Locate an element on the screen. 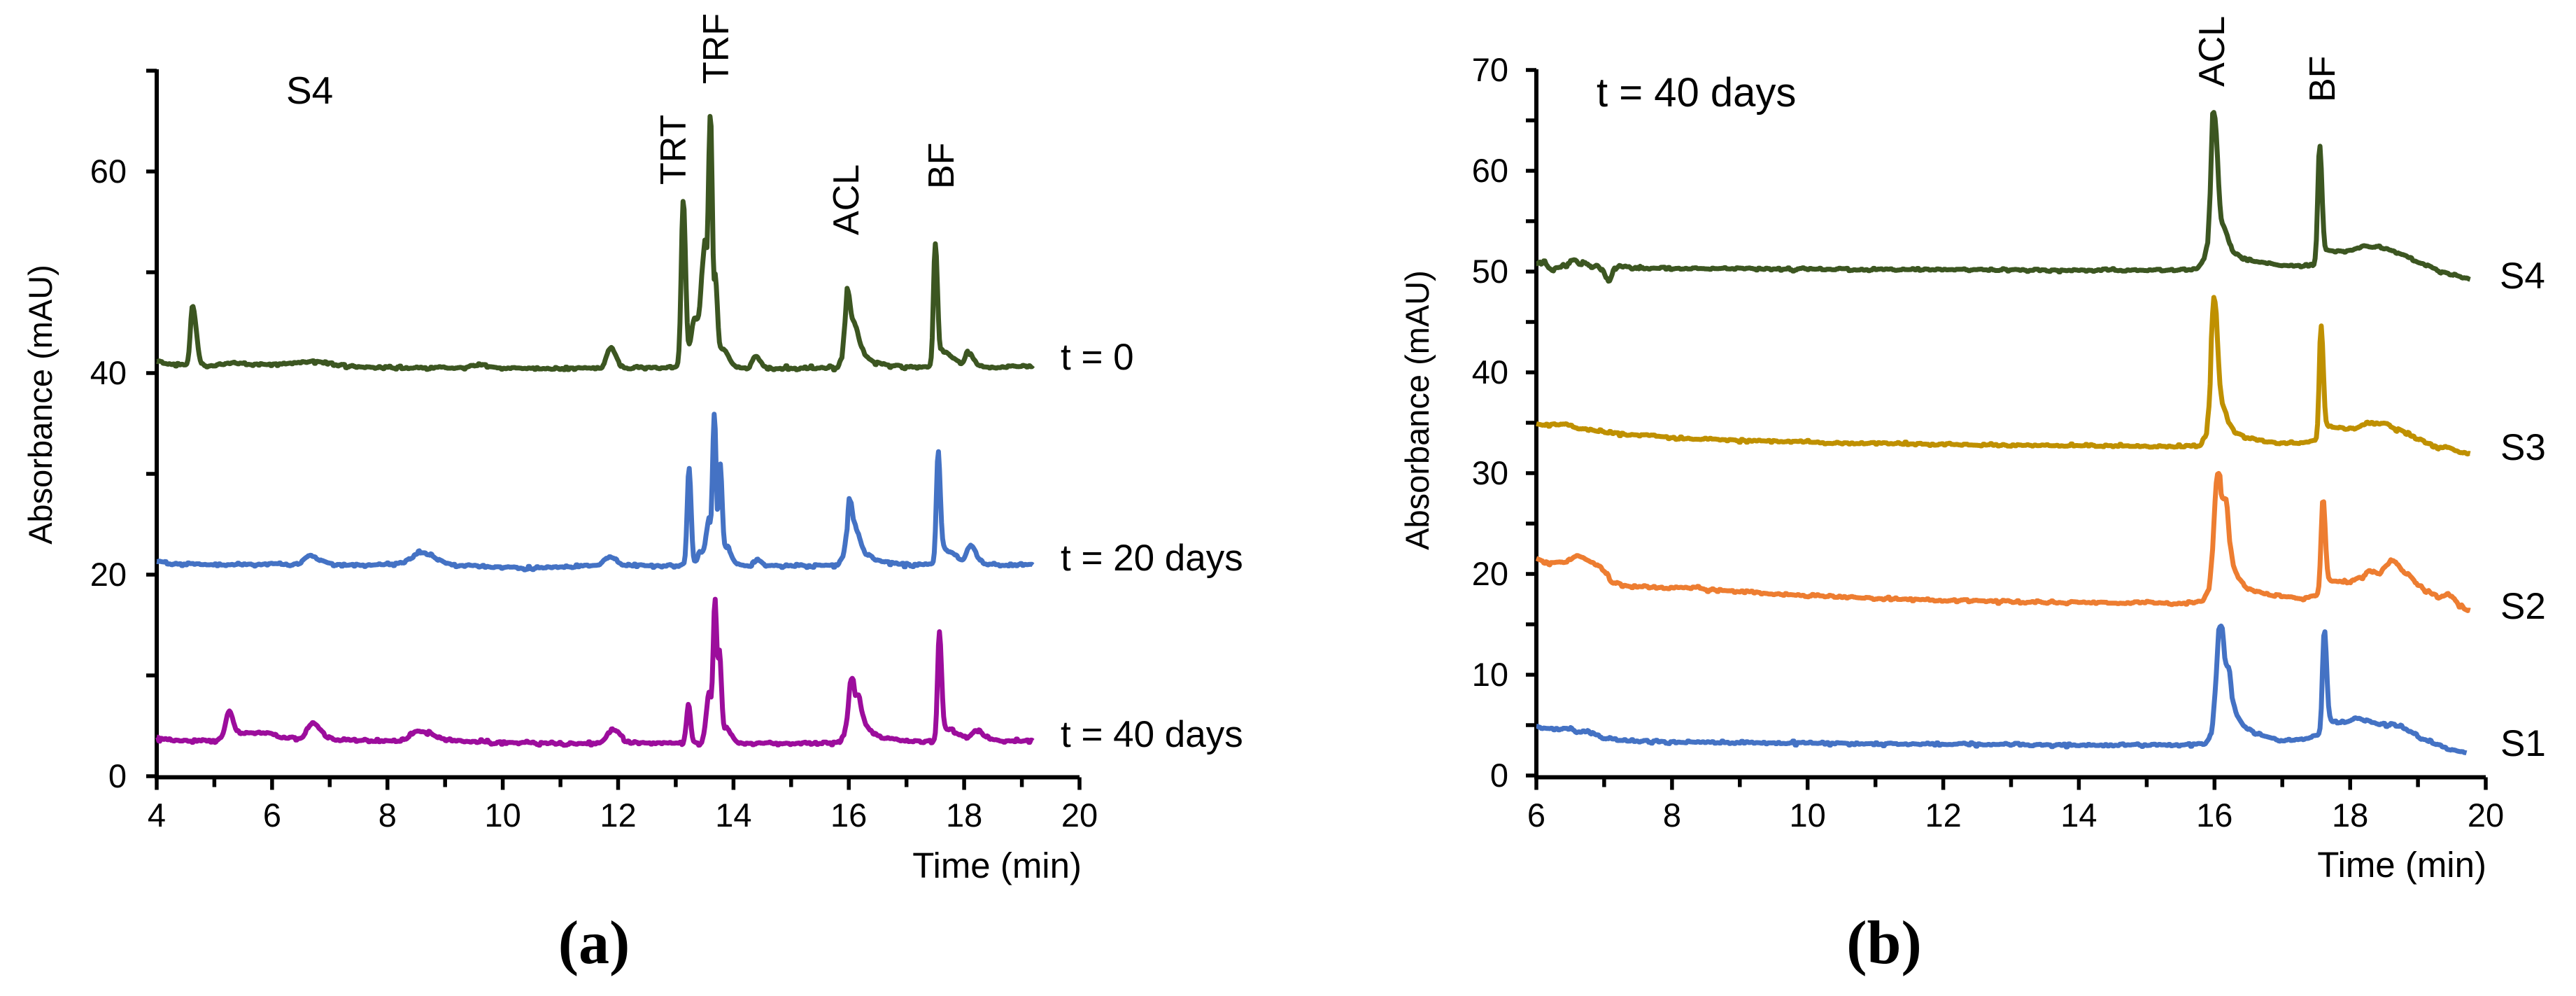 This screenshot has width=2576, height=996. svg-text: 50 is located at coordinates (1490, 271).